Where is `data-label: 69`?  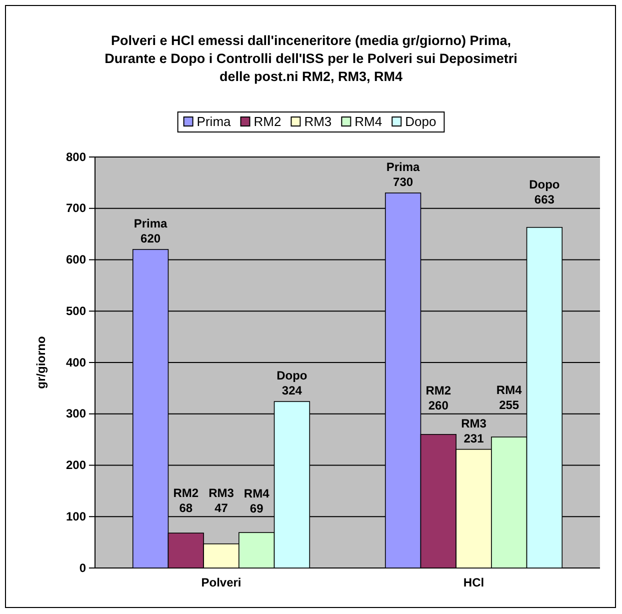 data-label: 69 is located at coordinates (257, 509).